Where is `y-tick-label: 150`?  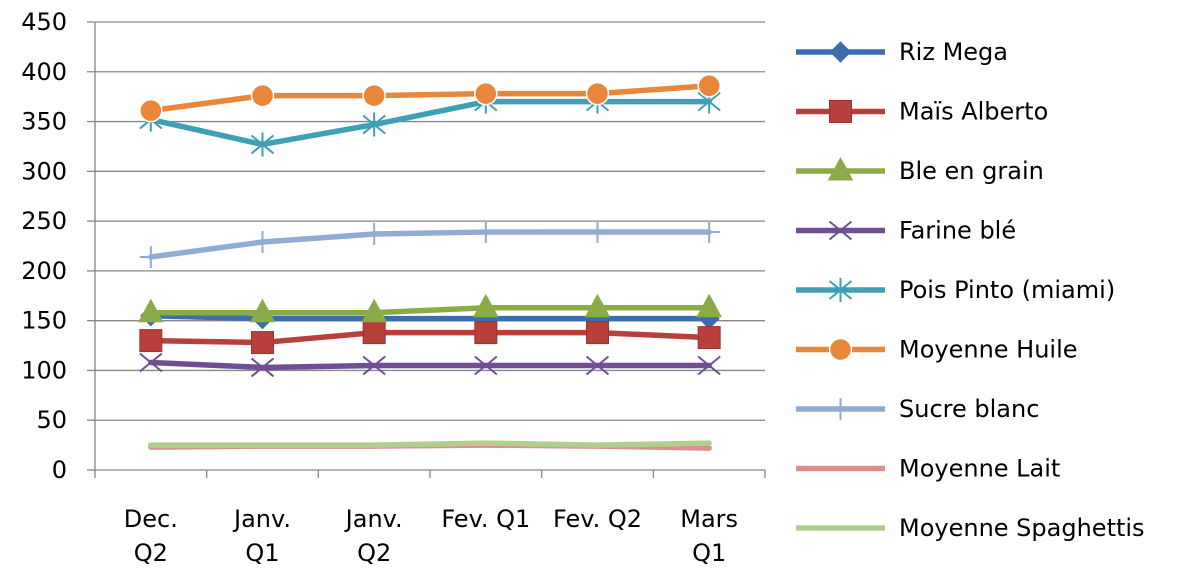
y-tick-label: 150 is located at coordinates (44, 321).